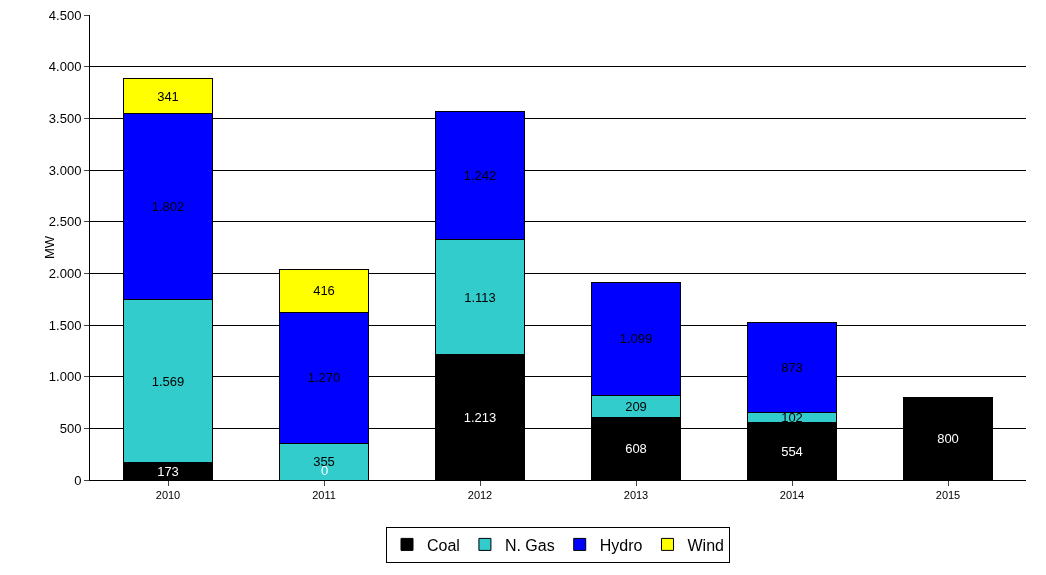 Image resolution: width=1046 pixels, height=575 pixels. What do you see at coordinates (792, 367) in the screenshot?
I see `data-label: 873` at bounding box center [792, 367].